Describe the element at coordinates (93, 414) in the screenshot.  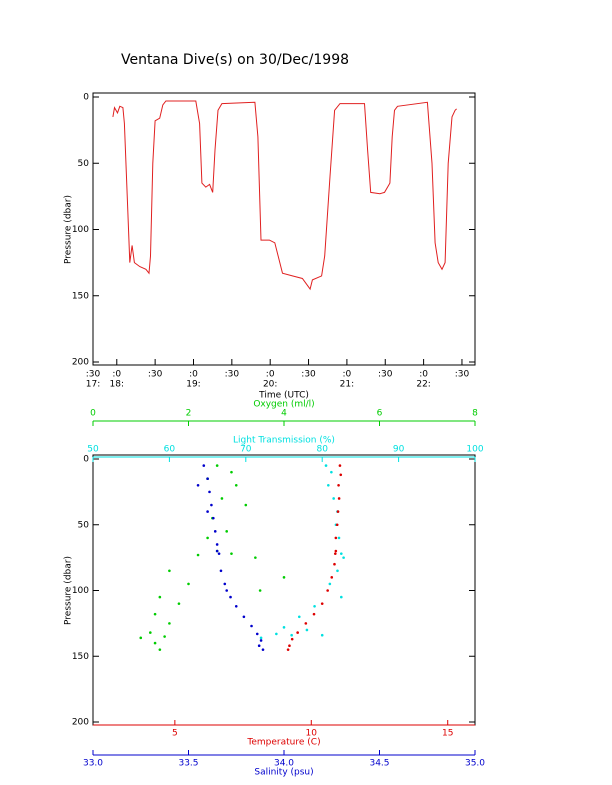
I see `x-tick-label: 0` at that location.